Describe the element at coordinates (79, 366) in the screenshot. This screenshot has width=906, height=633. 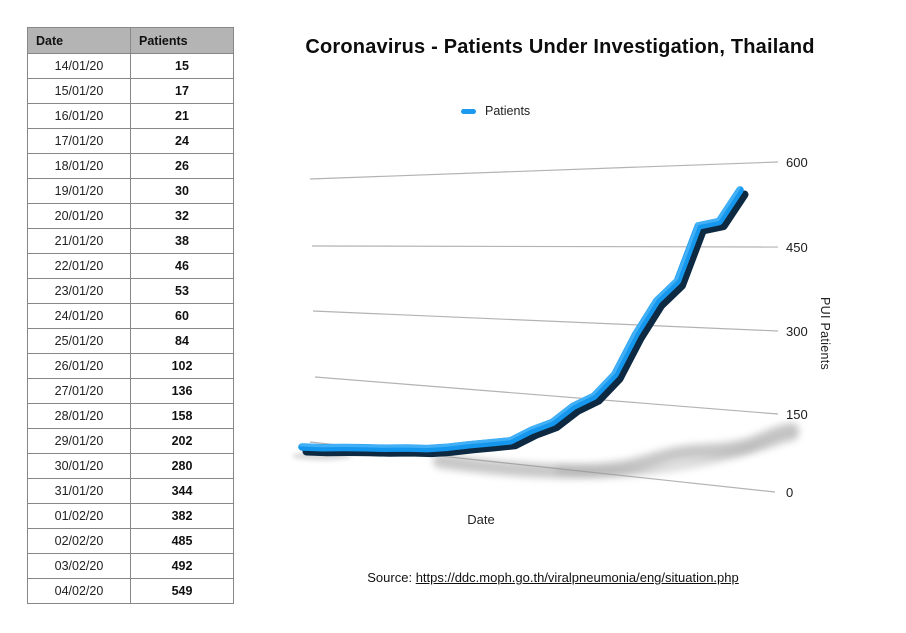
I see `date-cell: 26/01/20` at that location.